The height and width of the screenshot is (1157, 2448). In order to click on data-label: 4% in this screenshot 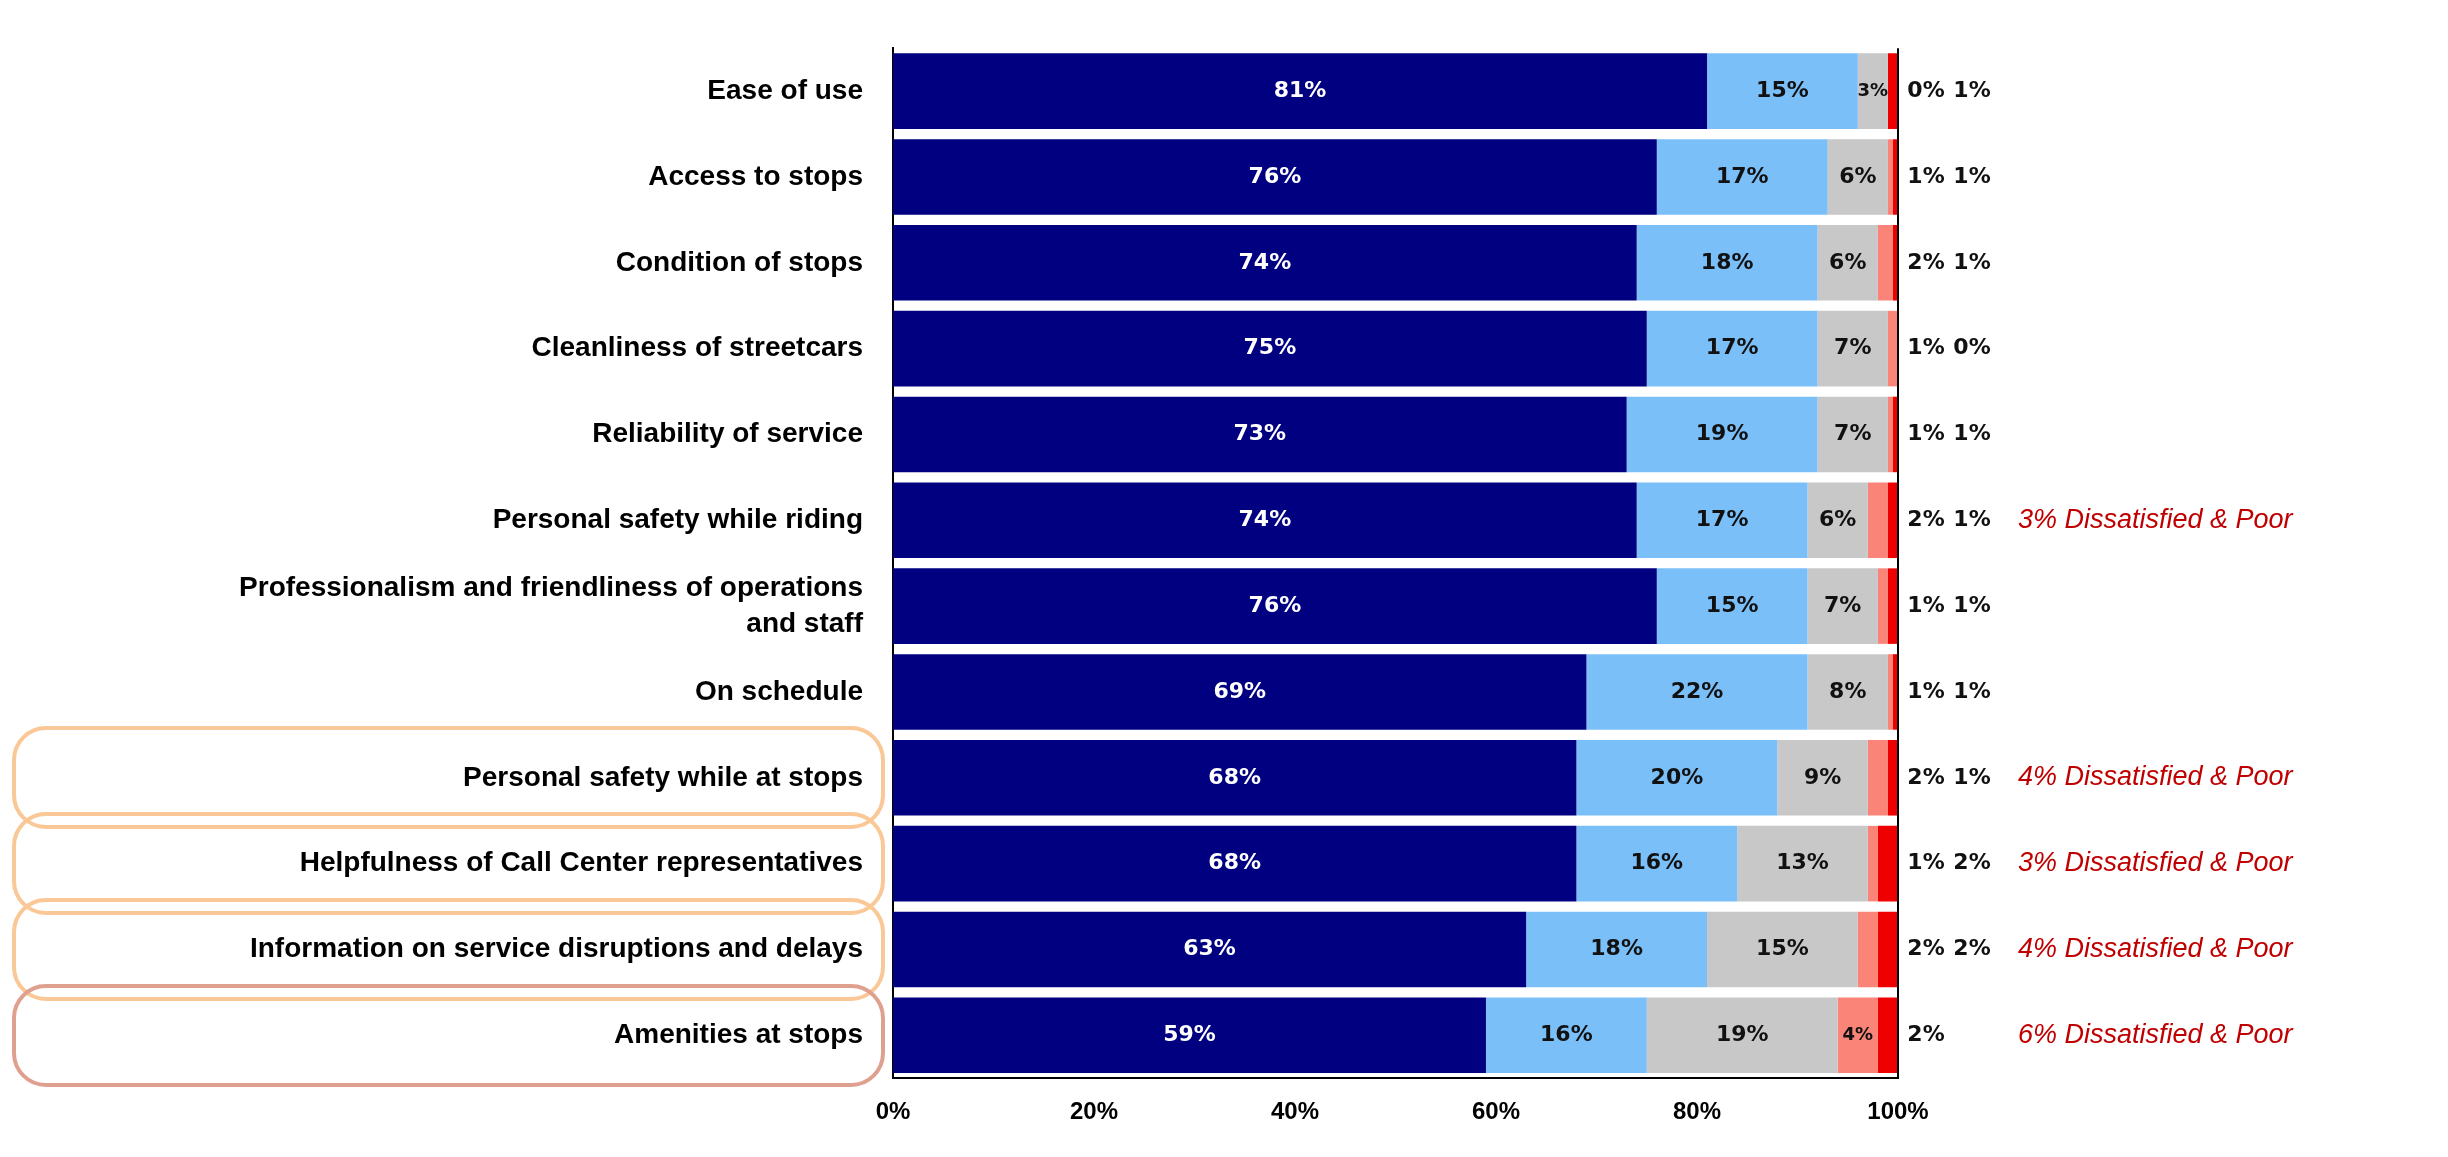, I will do `click(1858, 1033)`.